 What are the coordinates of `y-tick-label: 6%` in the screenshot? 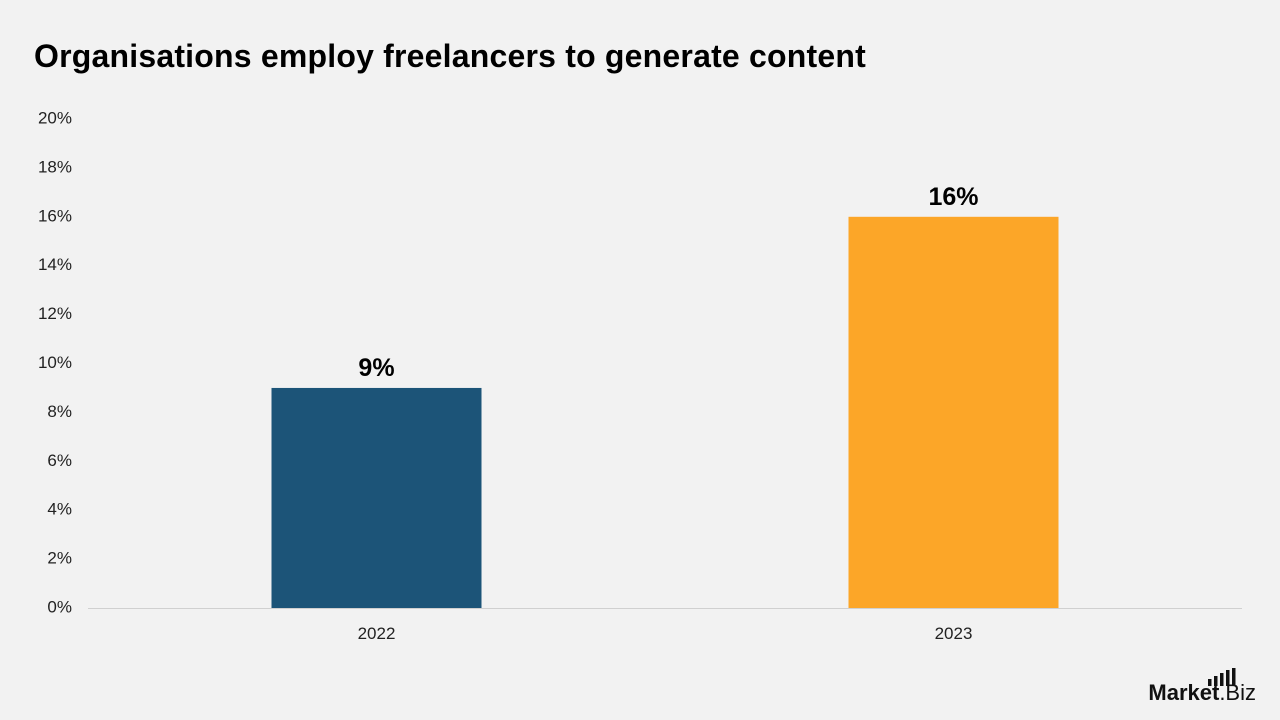 It's located at (59, 460).